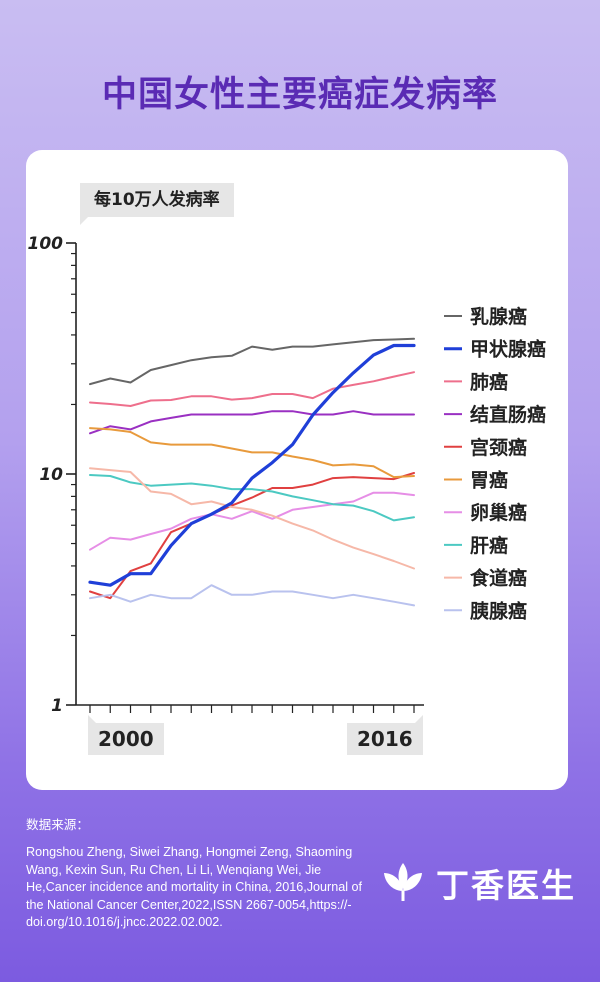 The height and width of the screenshot is (982, 600). I want to click on brand-name: 丁香医生, so click(506, 885).